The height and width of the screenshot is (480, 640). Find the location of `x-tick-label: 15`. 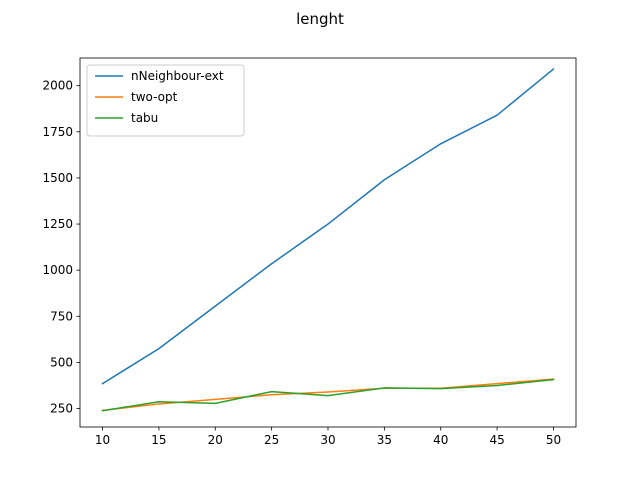

x-tick-label: 15 is located at coordinates (158, 440).